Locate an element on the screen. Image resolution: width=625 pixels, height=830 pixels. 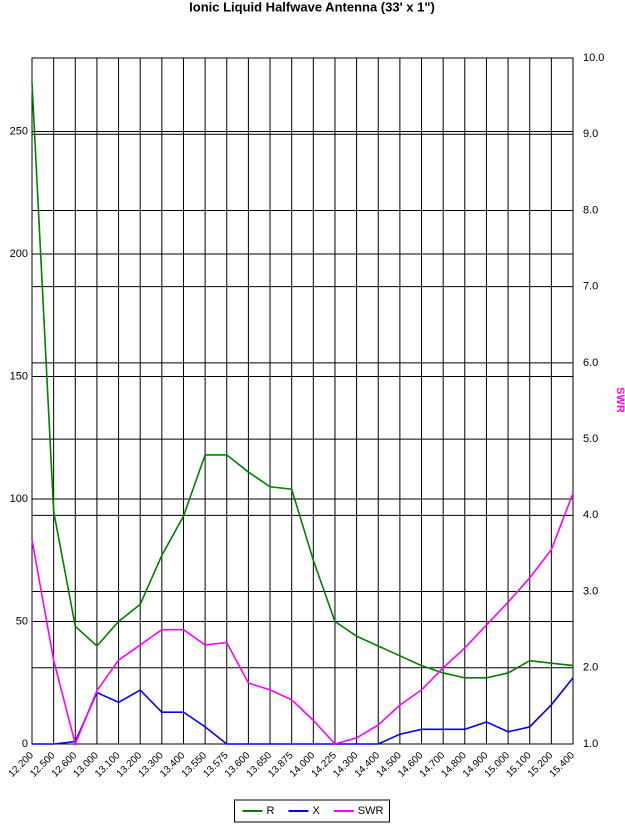
legend-box is located at coordinates (312, 811).